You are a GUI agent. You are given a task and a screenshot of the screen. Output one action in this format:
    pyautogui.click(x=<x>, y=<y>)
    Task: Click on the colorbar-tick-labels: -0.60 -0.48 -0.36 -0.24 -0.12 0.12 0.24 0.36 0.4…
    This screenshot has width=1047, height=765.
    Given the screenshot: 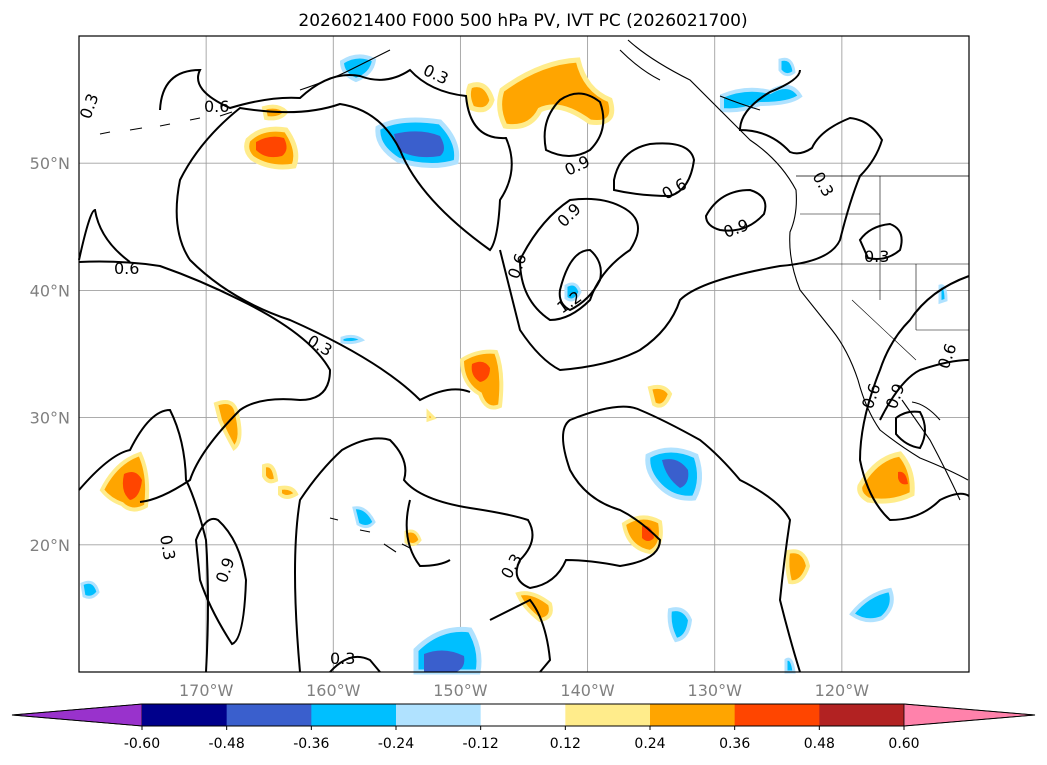 What is the action you would take?
    pyautogui.click(x=522, y=739)
    